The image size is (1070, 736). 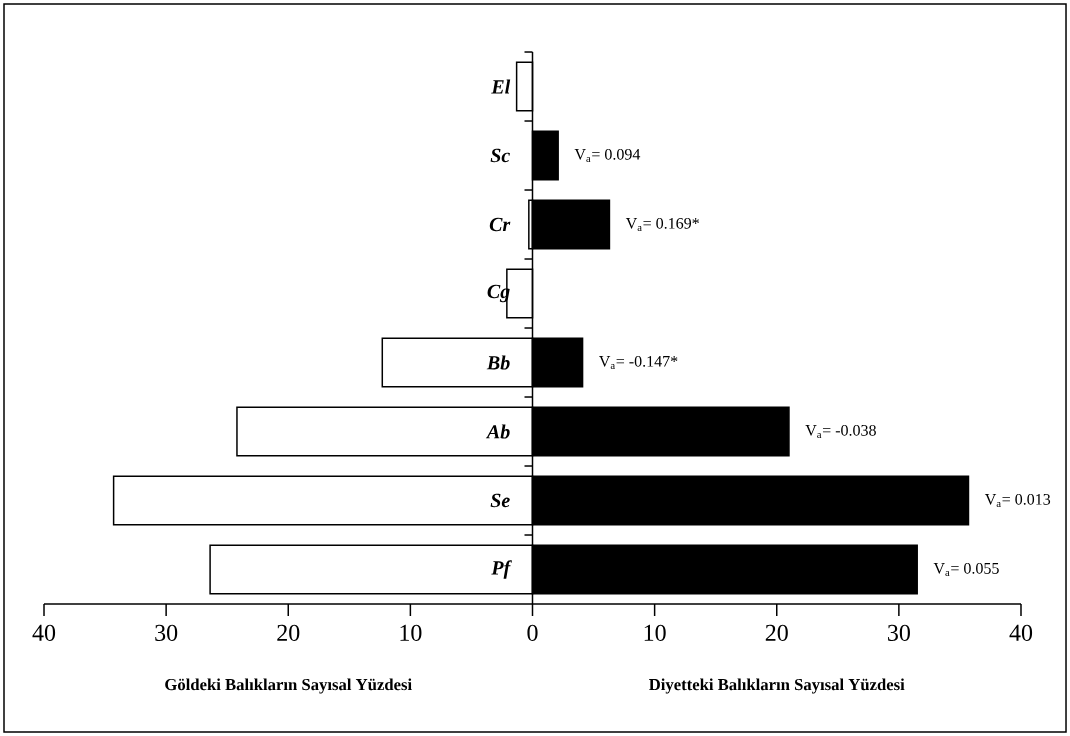 What do you see at coordinates (966, 569) in the screenshot?
I see `annotation: V$_{a}$= 0.055` at bounding box center [966, 569].